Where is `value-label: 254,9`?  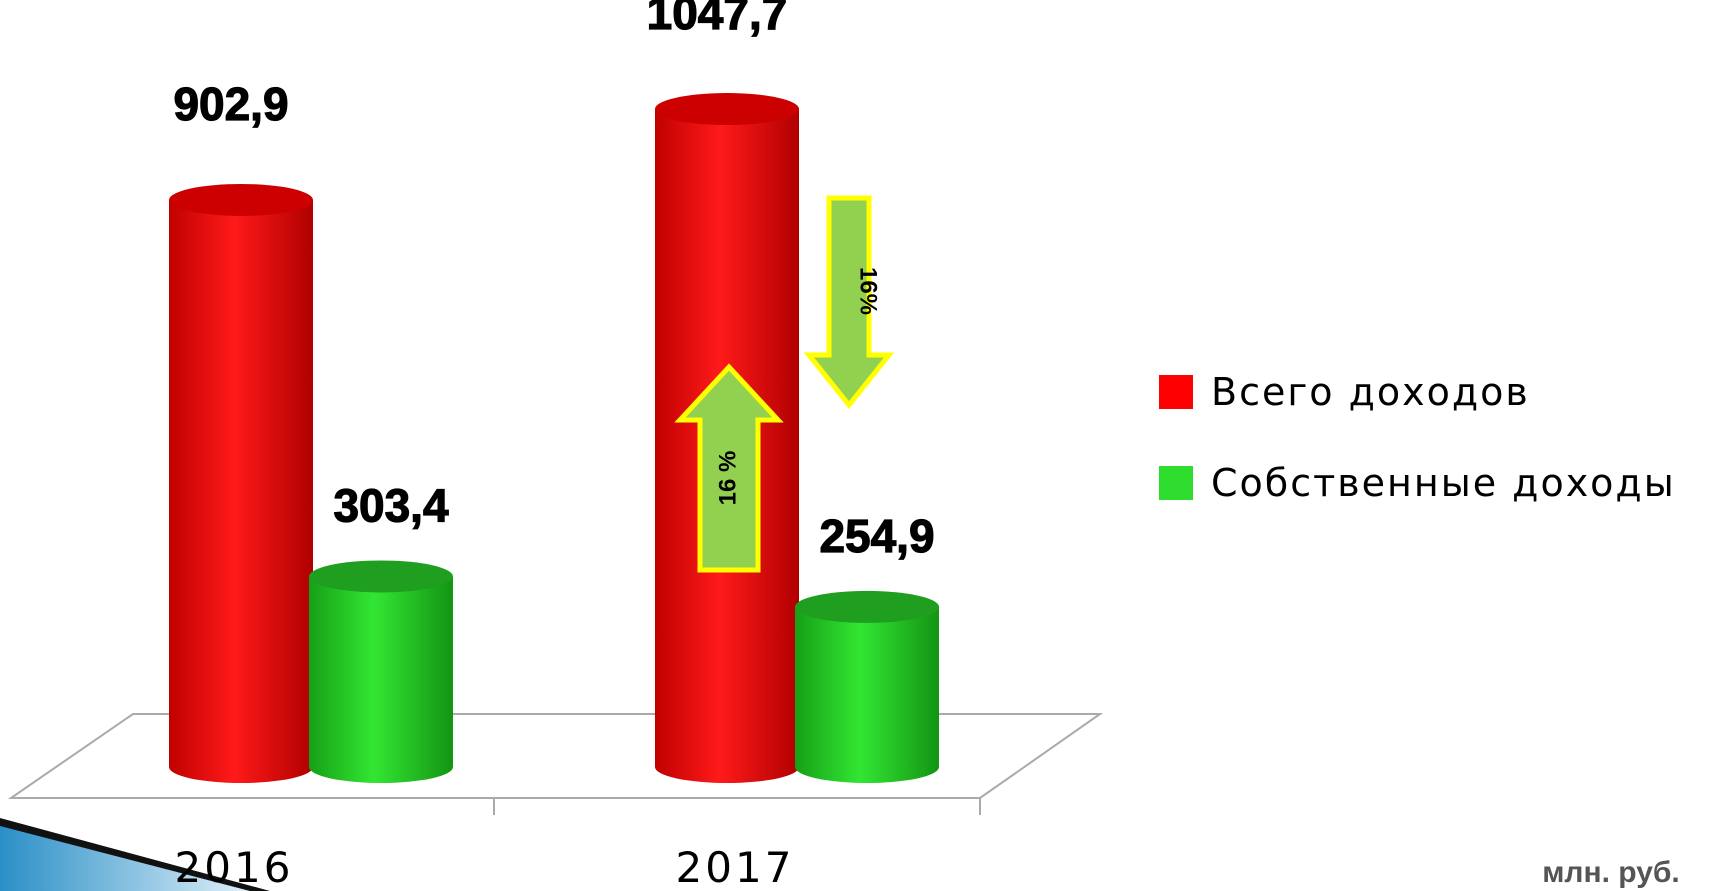 value-label: 254,9 is located at coordinates (876, 536).